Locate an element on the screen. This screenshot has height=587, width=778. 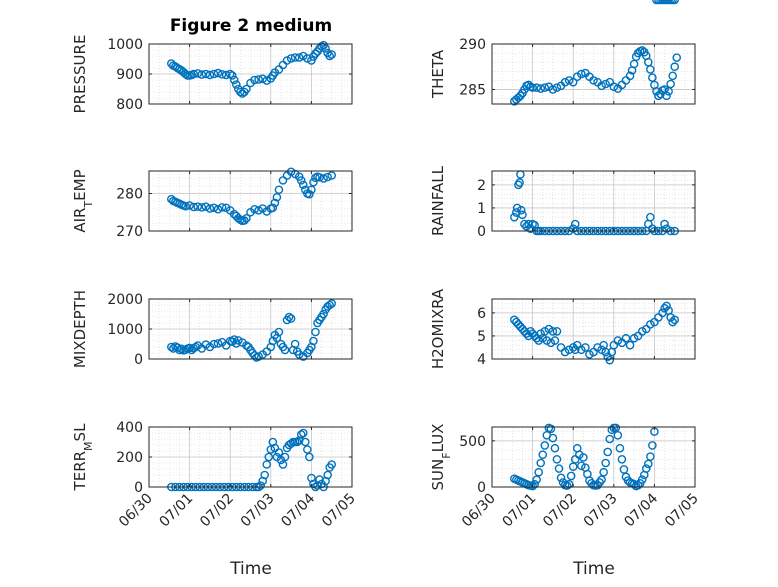
y-tick-label: 4 is located at coordinates (481, 360).